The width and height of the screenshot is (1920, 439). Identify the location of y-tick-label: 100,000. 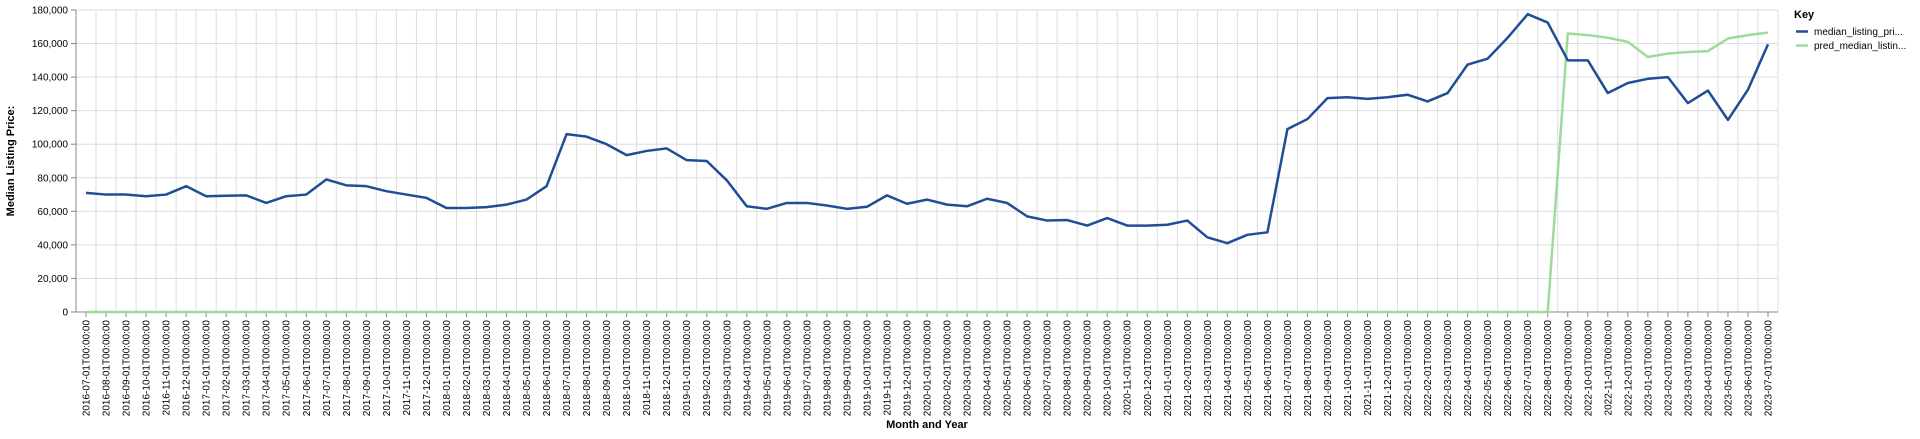
(50, 145).